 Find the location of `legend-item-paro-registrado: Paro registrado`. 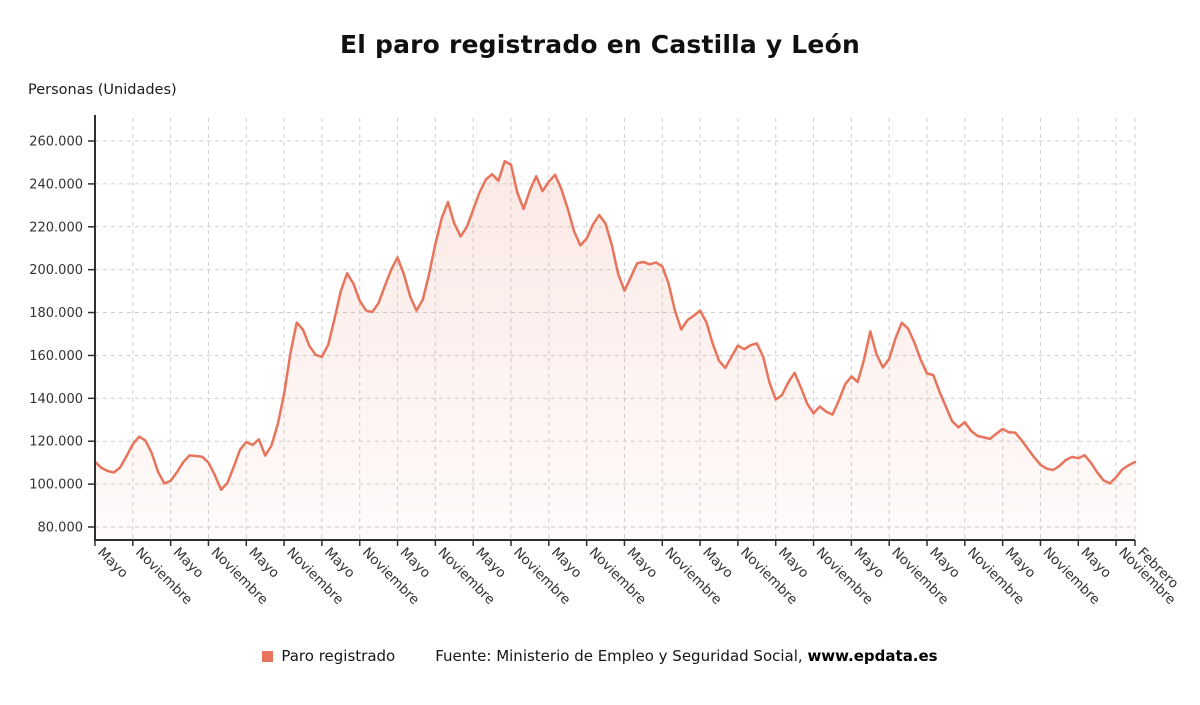

legend-item-paro-registrado: Paro registrado is located at coordinates (328, 656).